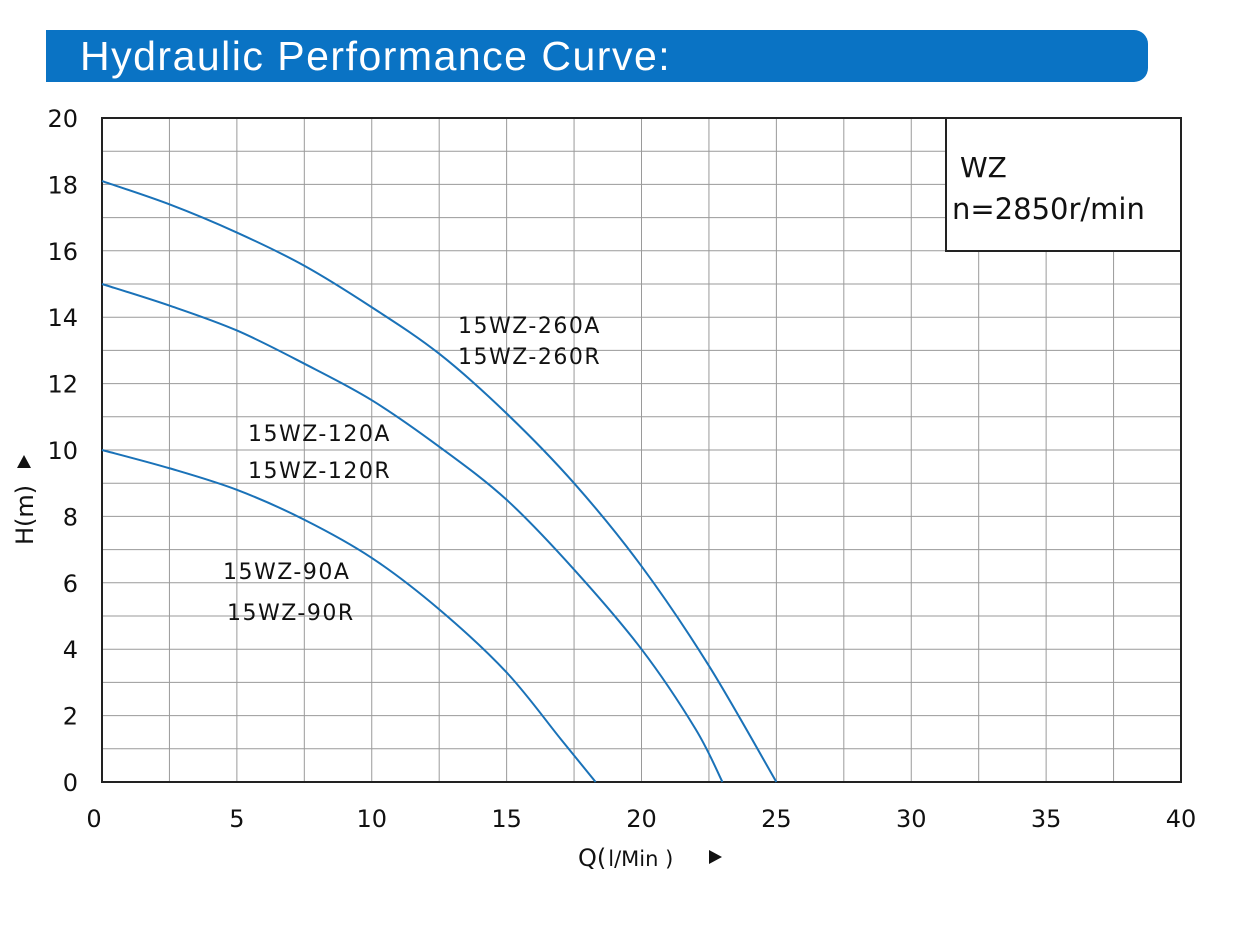 The height and width of the screenshot is (926, 1240). Describe the element at coordinates (911, 819) in the screenshot. I see `x-tick-label: 30` at that location.